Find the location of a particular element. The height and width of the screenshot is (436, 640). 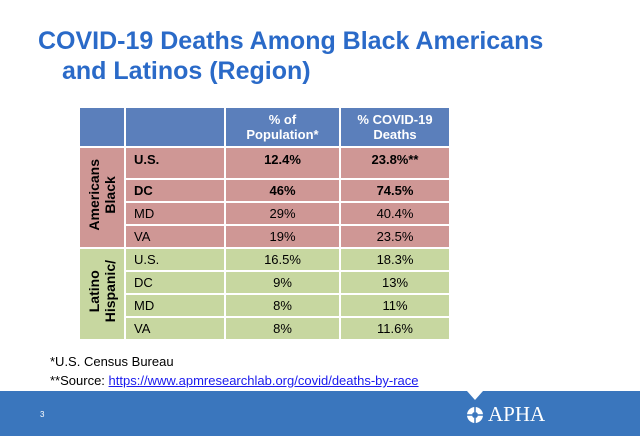

population-cell: 29% is located at coordinates (282, 213).